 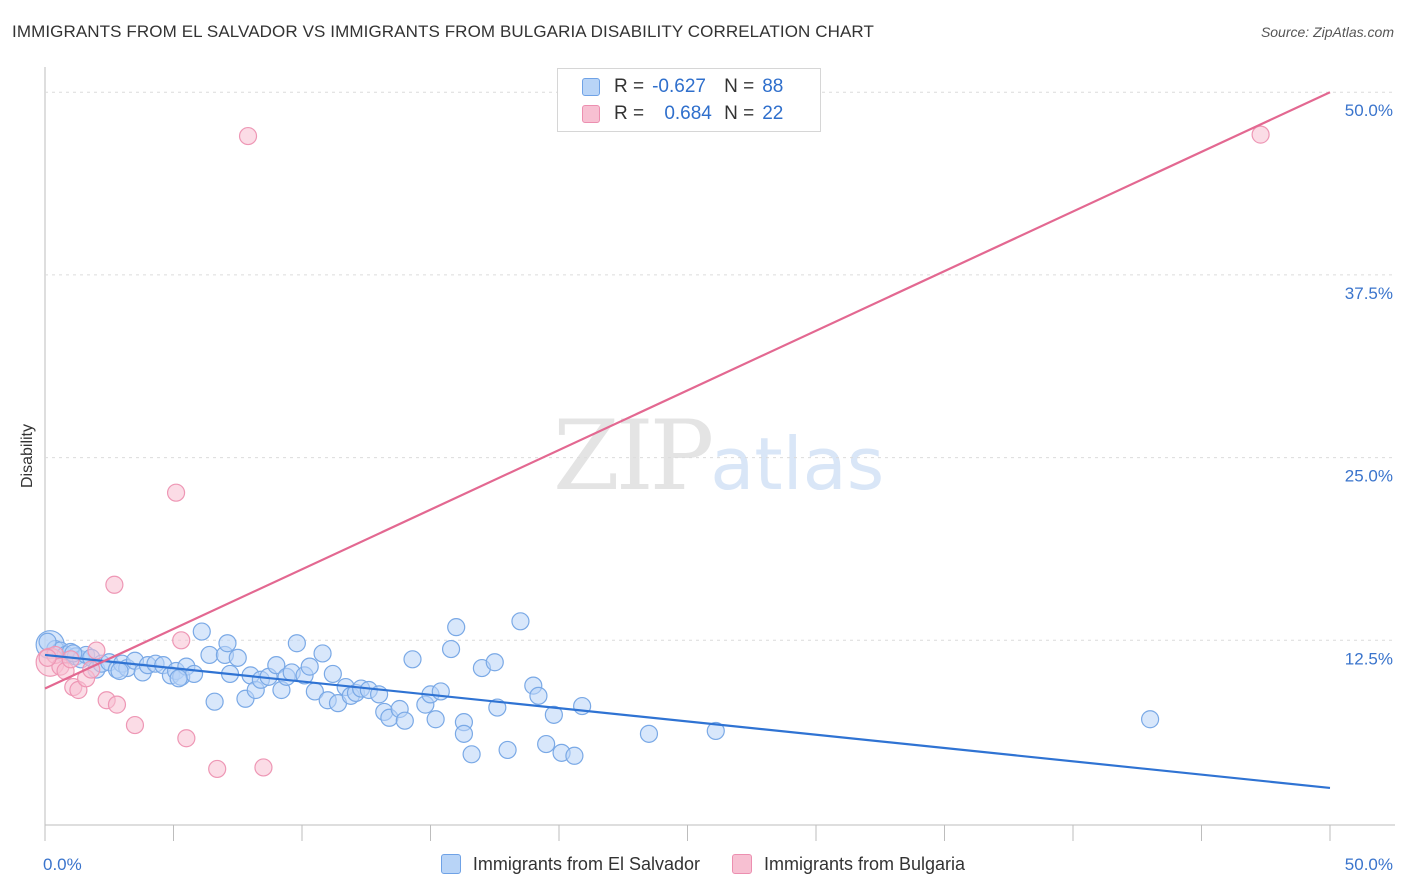 What do you see at coordinates (1369, 293) in the screenshot?
I see `y-tick-label: 37.5%` at bounding box center [1369, 293].